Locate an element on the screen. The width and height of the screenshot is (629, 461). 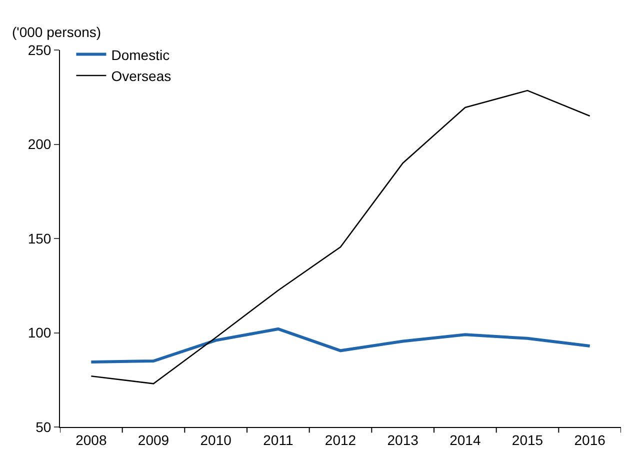
legend-label: Domestic is located at coordinates (140, 54).